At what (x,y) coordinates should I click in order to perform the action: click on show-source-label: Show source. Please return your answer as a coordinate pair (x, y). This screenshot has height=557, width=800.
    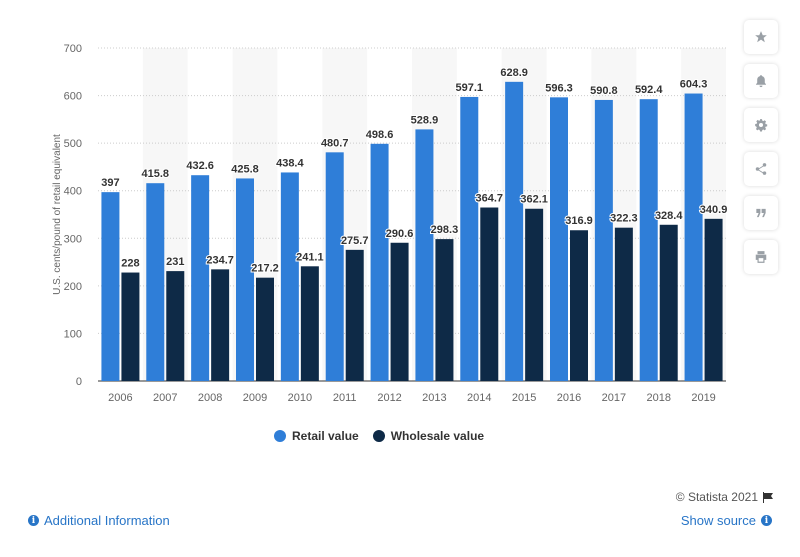
    Looking at the image, I should click on (718, 520).